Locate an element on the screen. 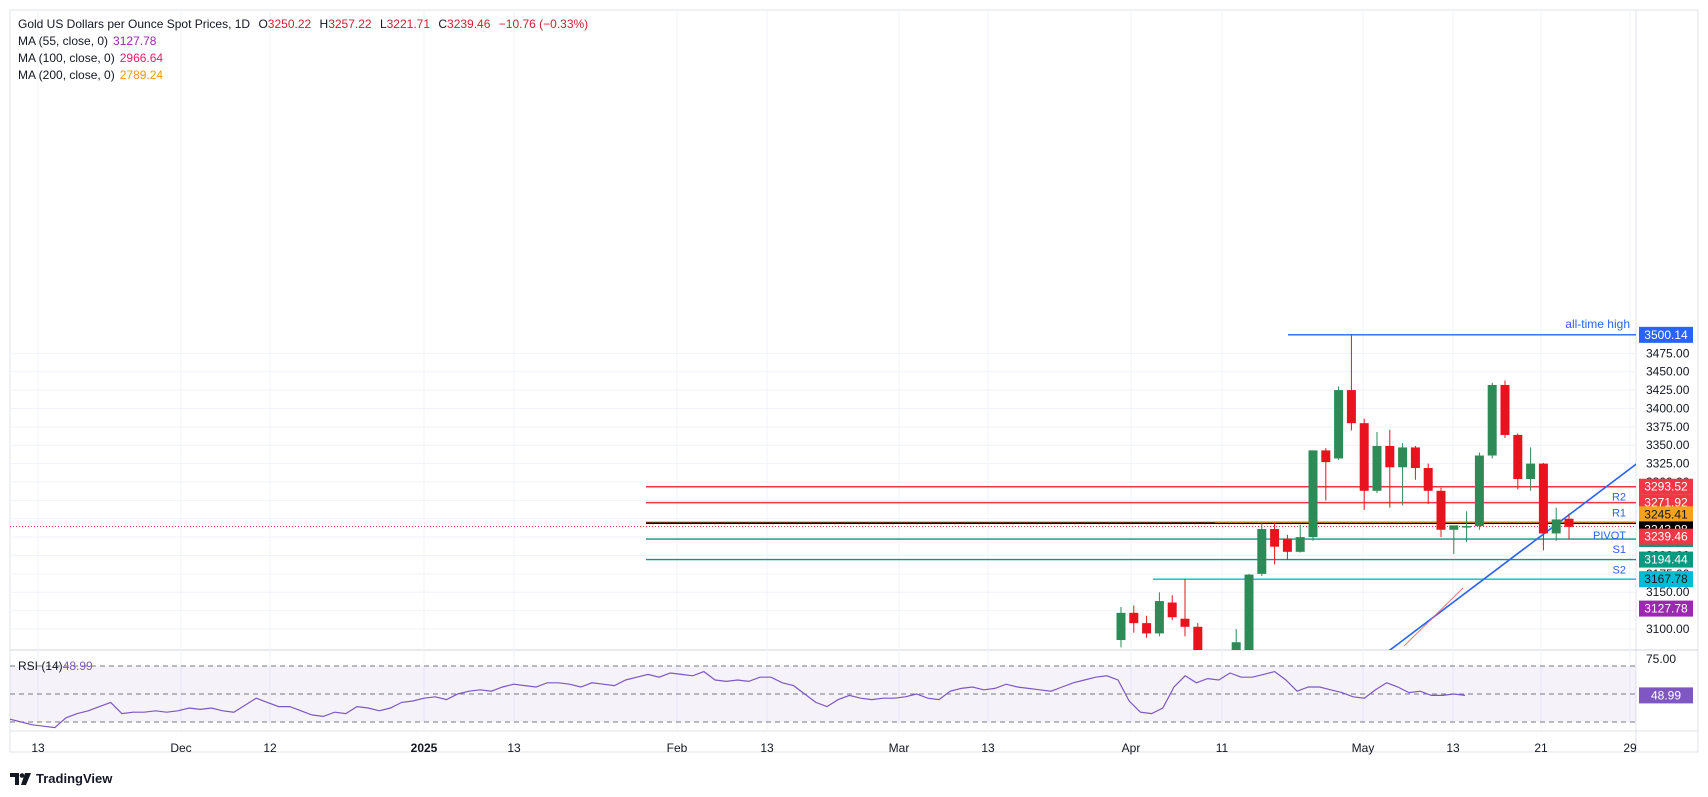 The width and height of the screenshot is (1708, 797). low-label: L is located at coordinates (383, 24).